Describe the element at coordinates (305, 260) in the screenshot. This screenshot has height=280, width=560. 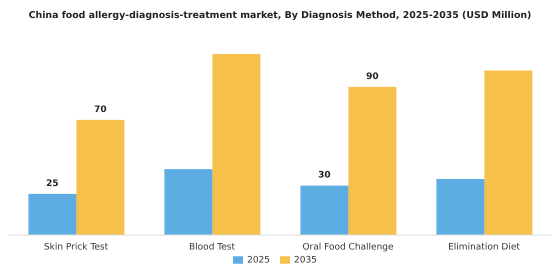
I see `legend-label: 2035` at that location.